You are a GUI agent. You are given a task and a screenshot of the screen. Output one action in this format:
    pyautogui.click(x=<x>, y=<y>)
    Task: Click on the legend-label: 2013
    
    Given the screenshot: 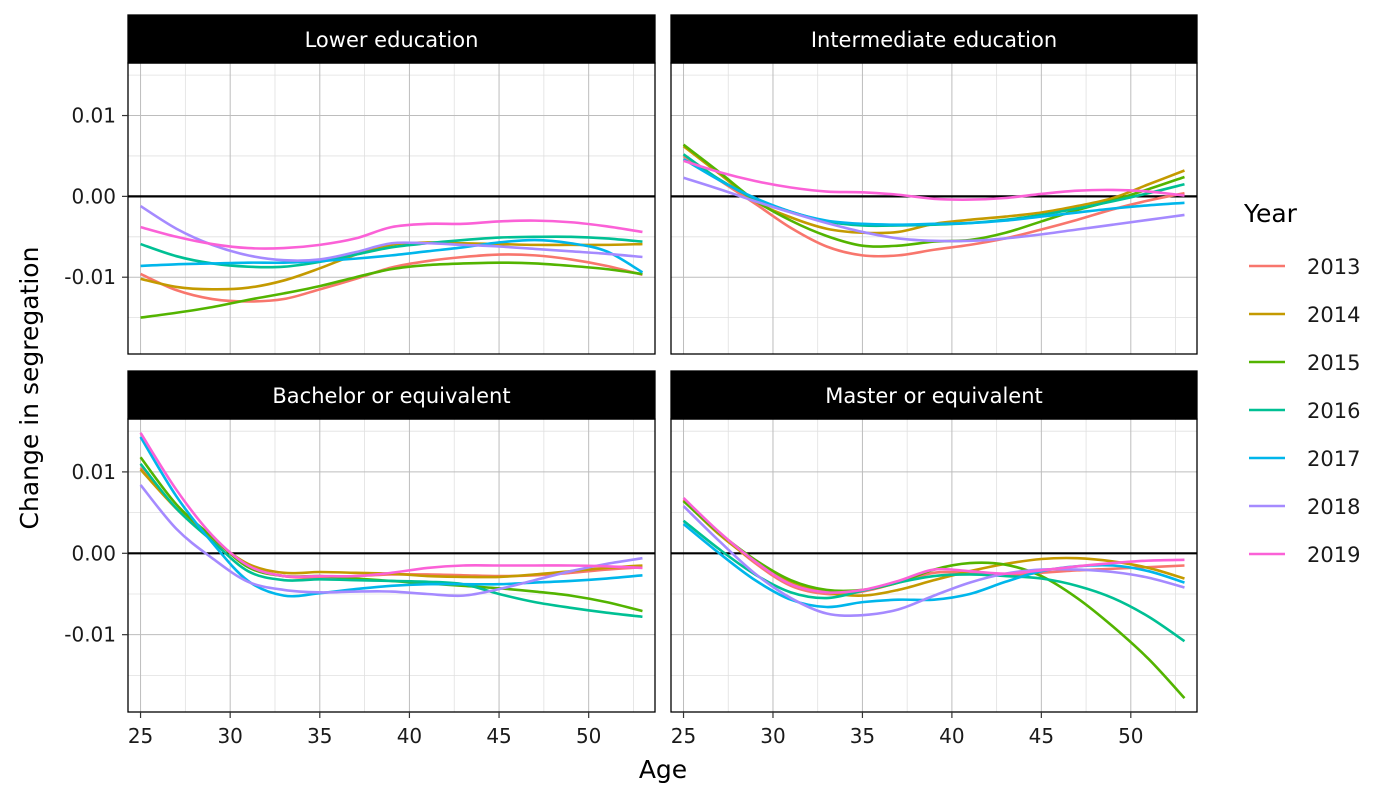 What is the action you would take?
    pyautogui.click(x=1333, y=267)
    